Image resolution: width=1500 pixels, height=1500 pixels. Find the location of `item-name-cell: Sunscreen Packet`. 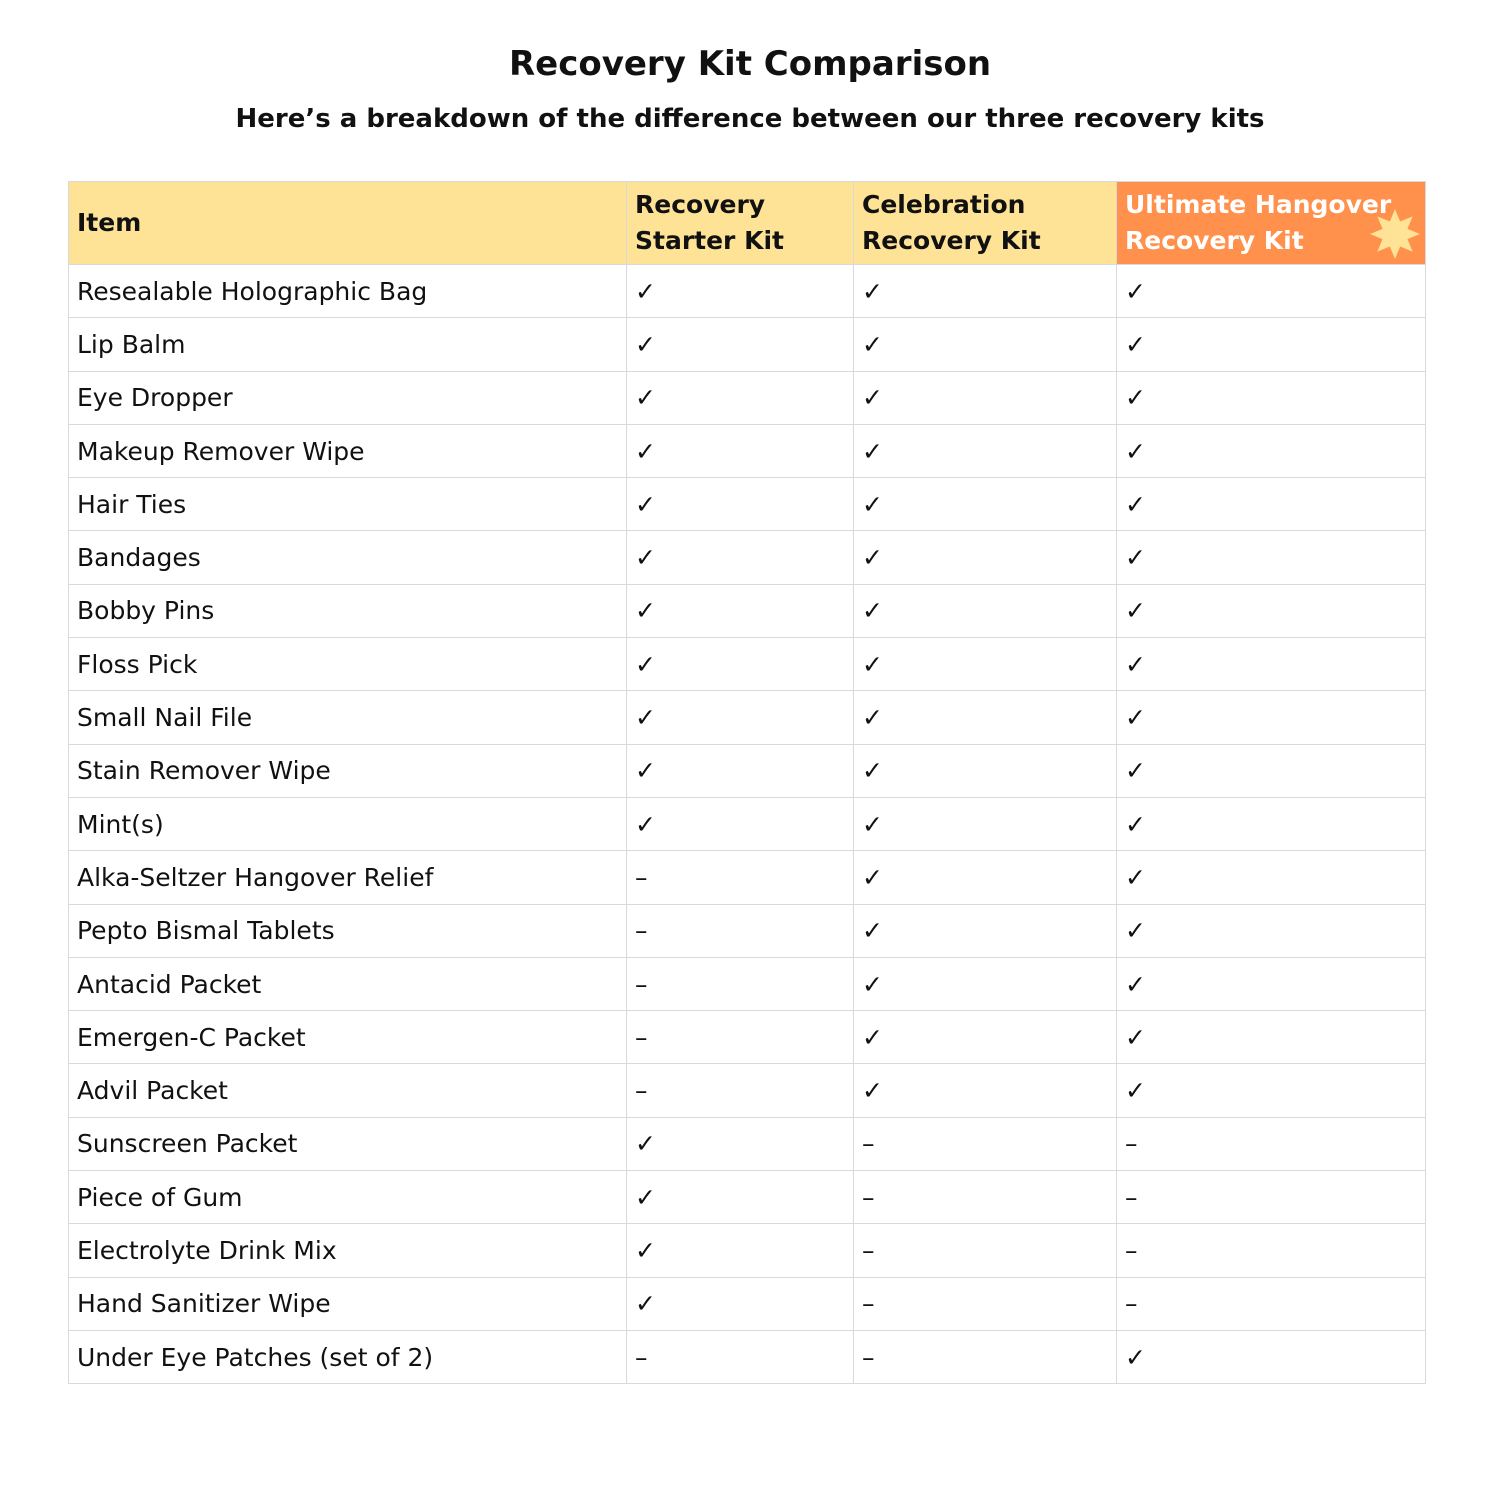

item-name-cell: Sunscreen Packet is located at coordinates (347, 1144).